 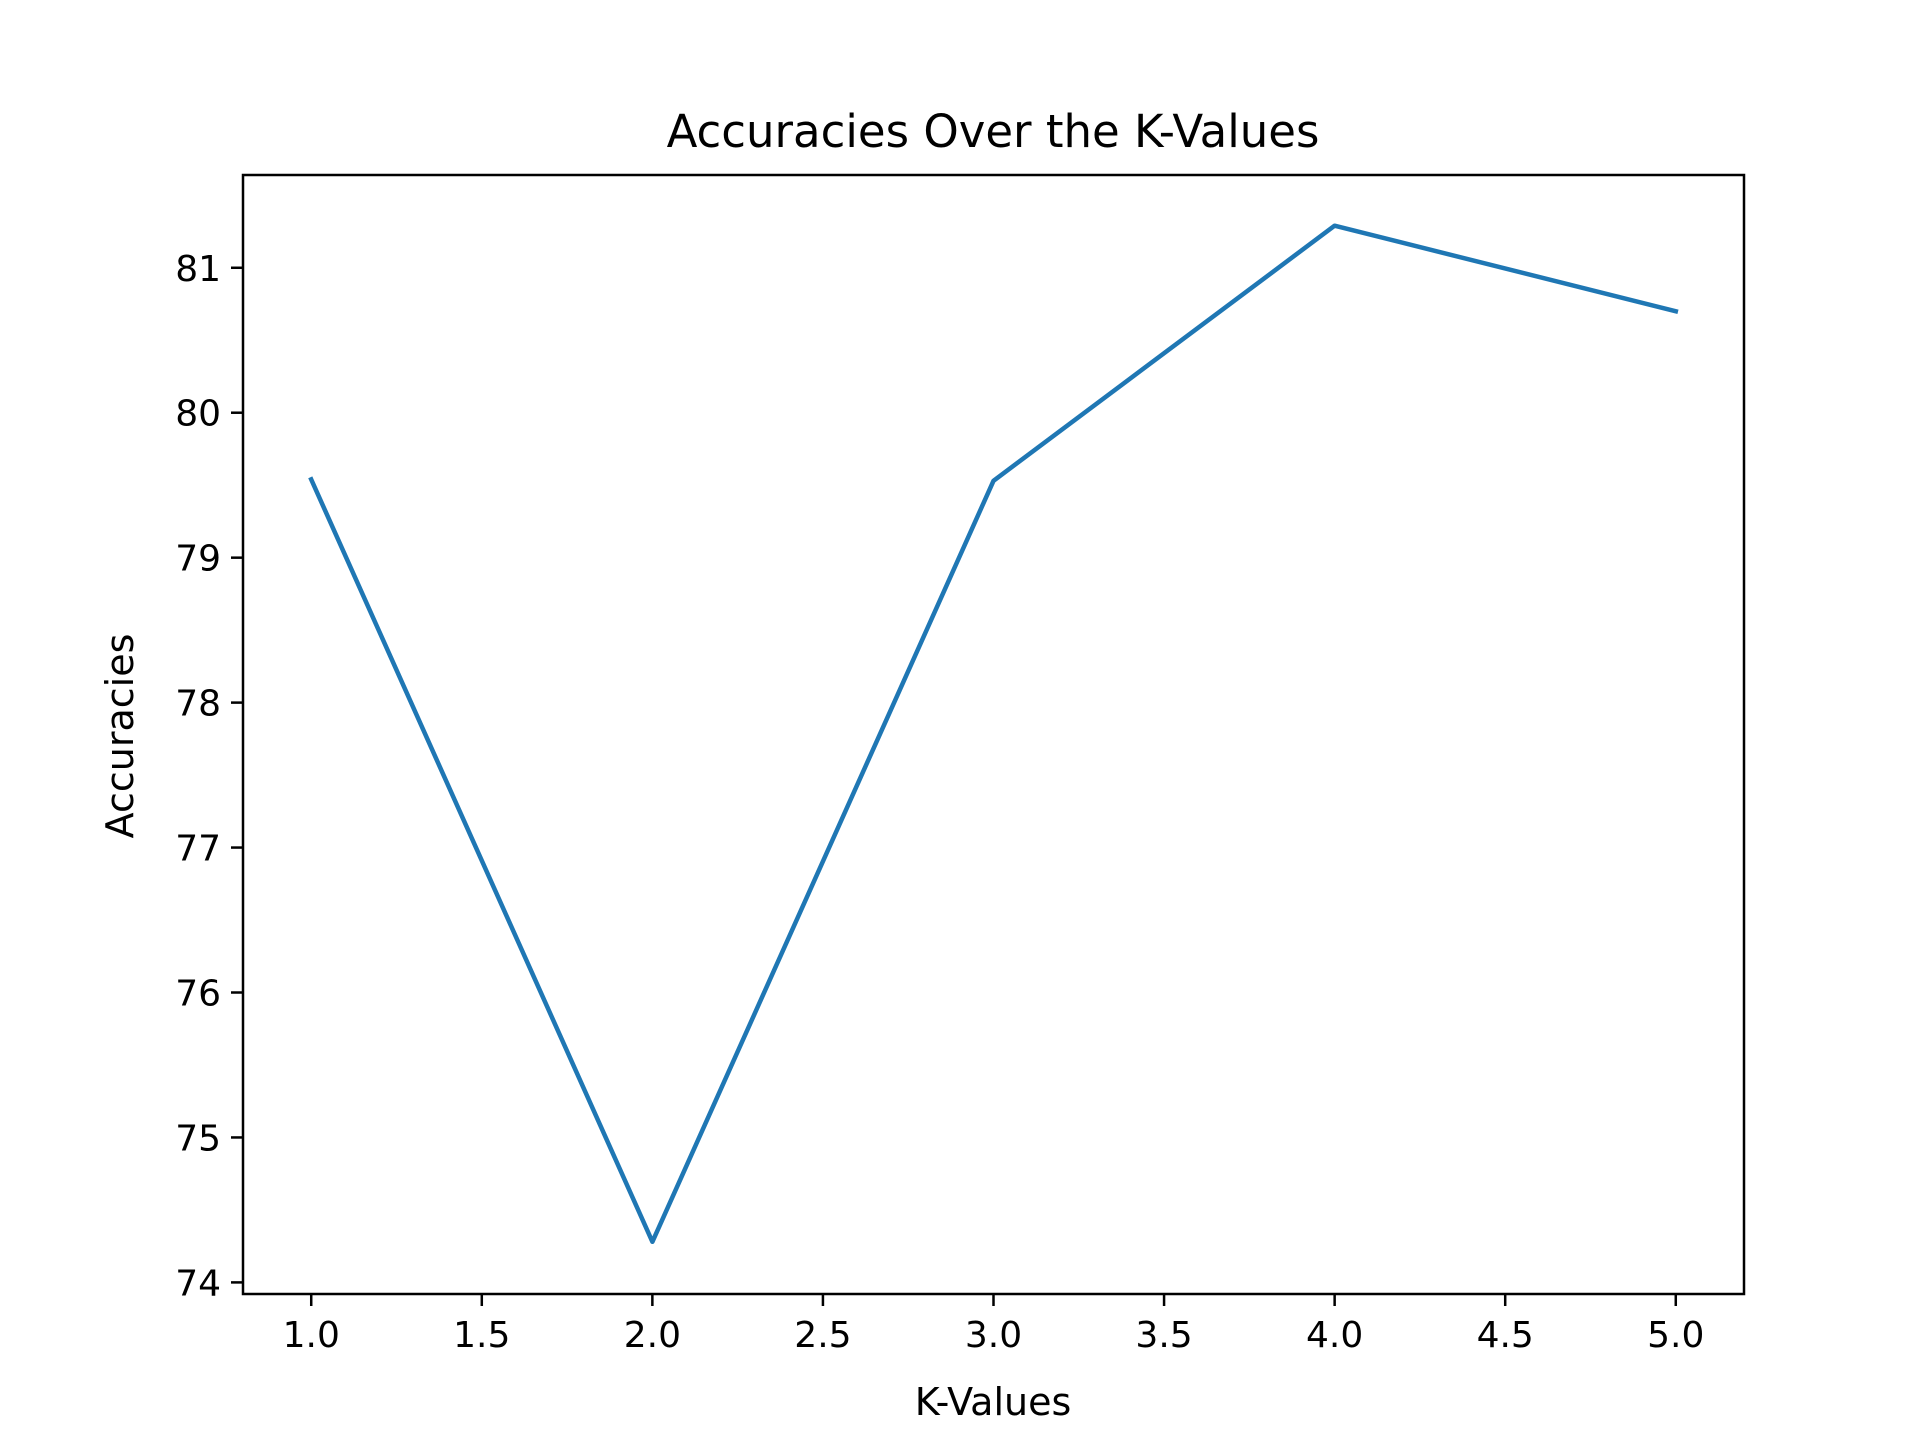 What do you see at coordinates (198, 704) in the screenshot?
I see `y-tick-label: 78` at bounding box center [198, 704].